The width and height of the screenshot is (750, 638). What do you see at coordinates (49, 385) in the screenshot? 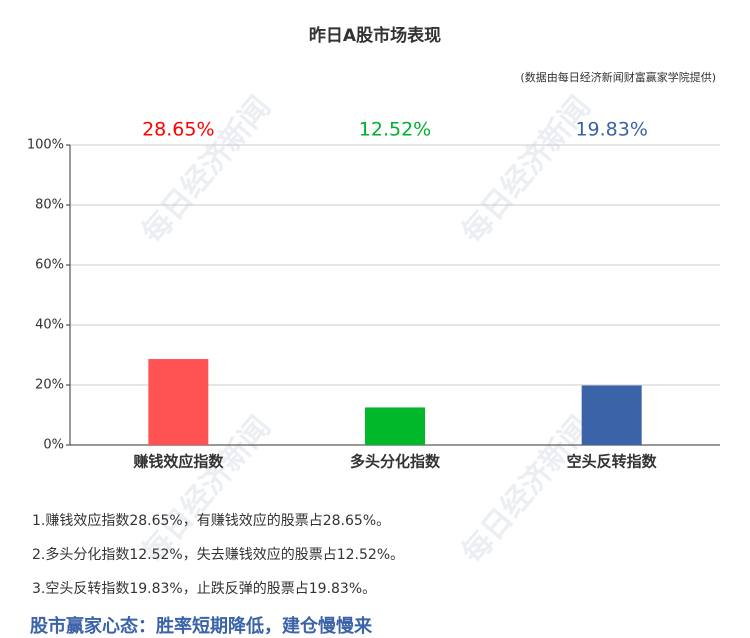
I see `y-tick-label: 20%` at bounding box center [49, 385].